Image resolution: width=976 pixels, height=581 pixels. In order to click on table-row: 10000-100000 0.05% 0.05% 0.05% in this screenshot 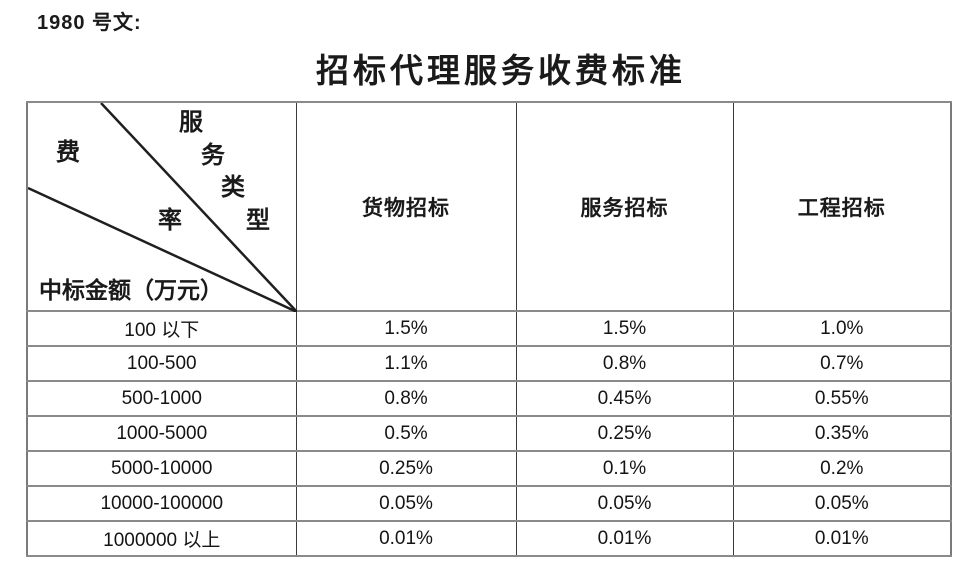, I will do `click(489, 503)`.